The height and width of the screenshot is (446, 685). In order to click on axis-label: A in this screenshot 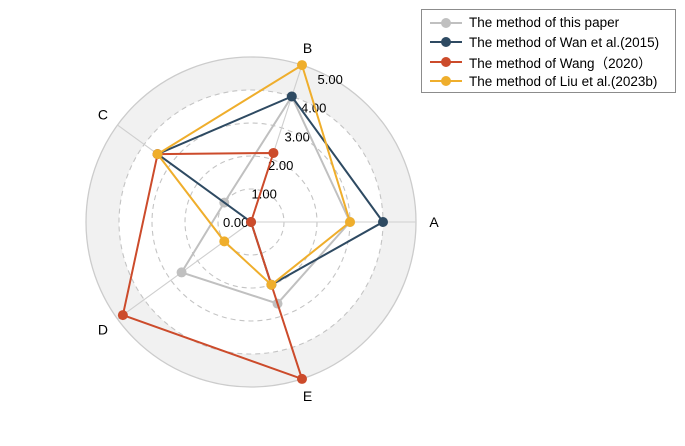, I will do `click(434, 222)`.